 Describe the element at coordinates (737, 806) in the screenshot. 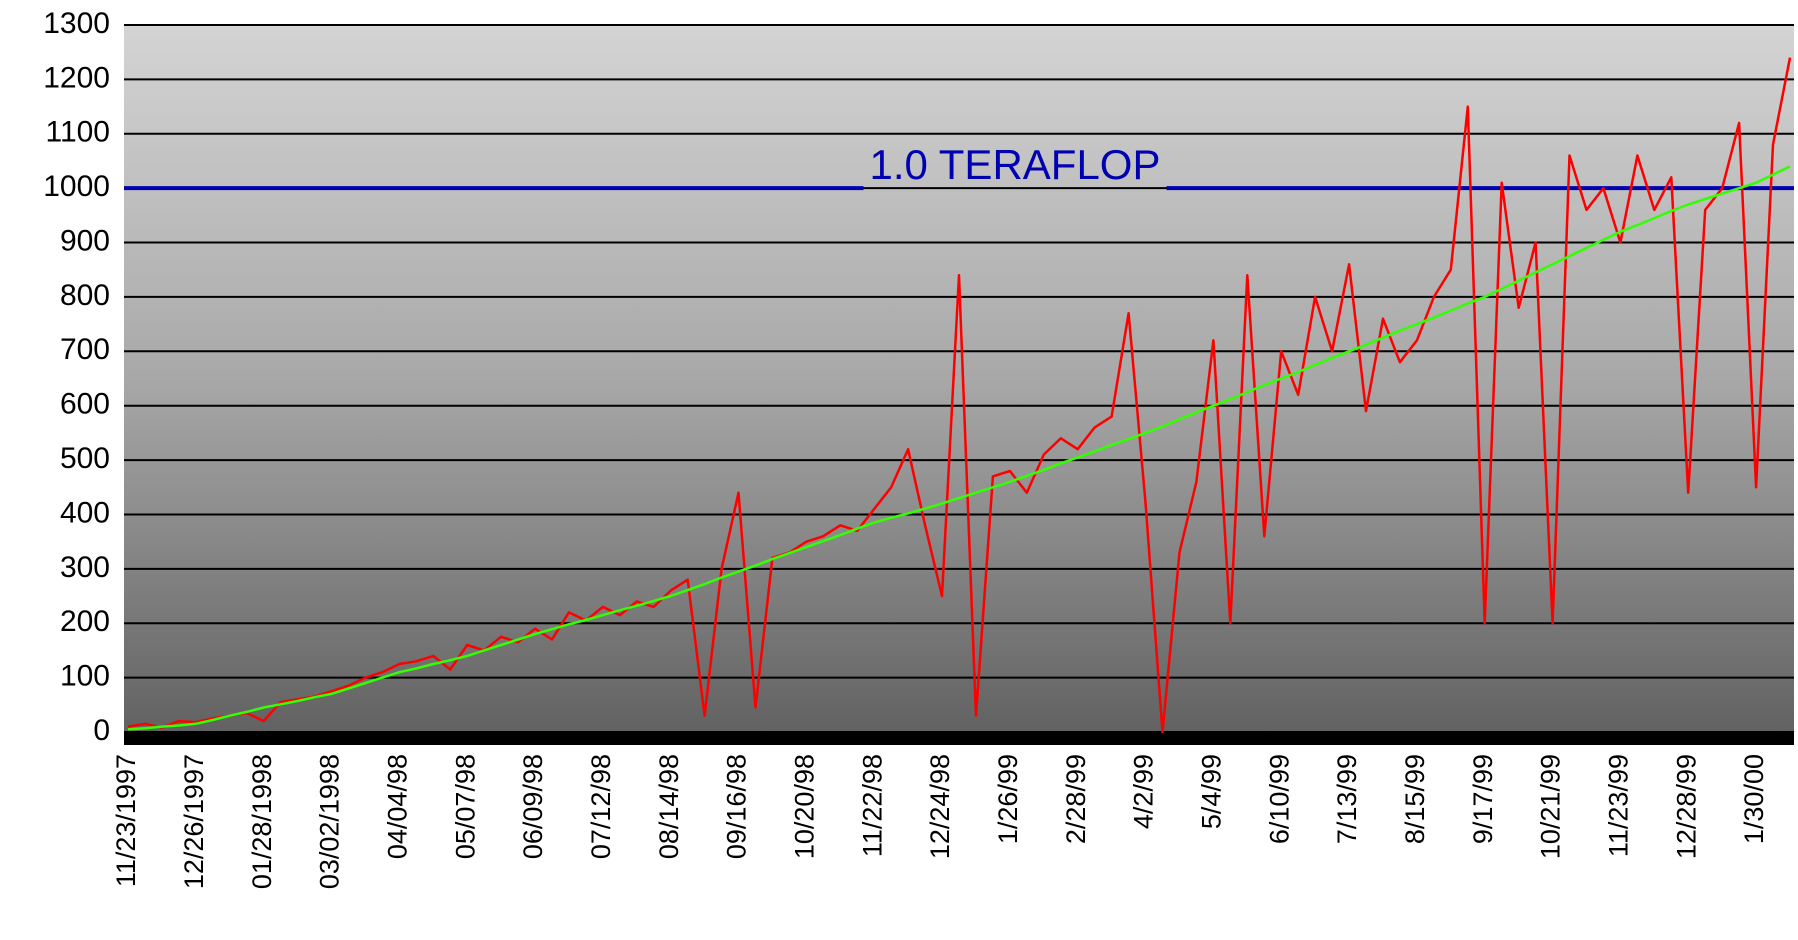

I see `x-tick-label: 09/16/98` at that location.